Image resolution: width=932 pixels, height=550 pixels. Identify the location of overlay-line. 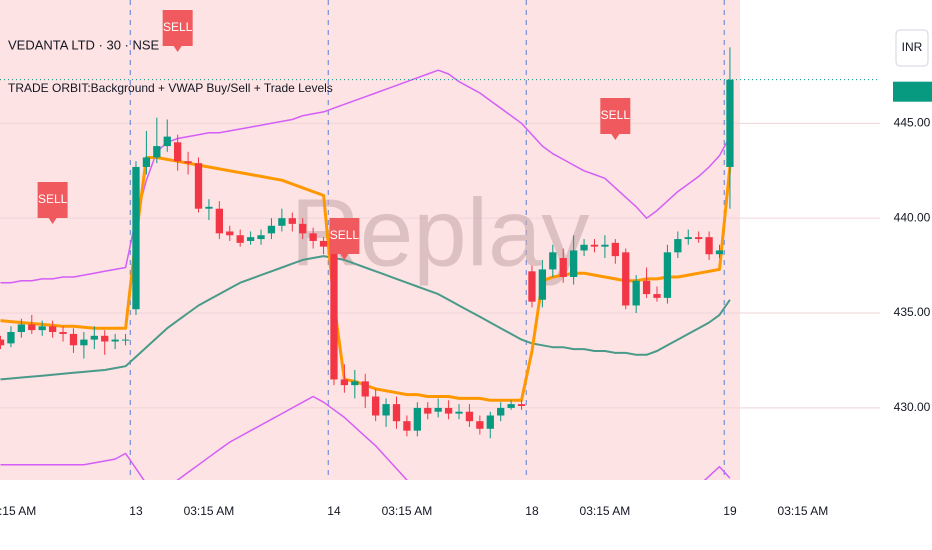
(365, 437).